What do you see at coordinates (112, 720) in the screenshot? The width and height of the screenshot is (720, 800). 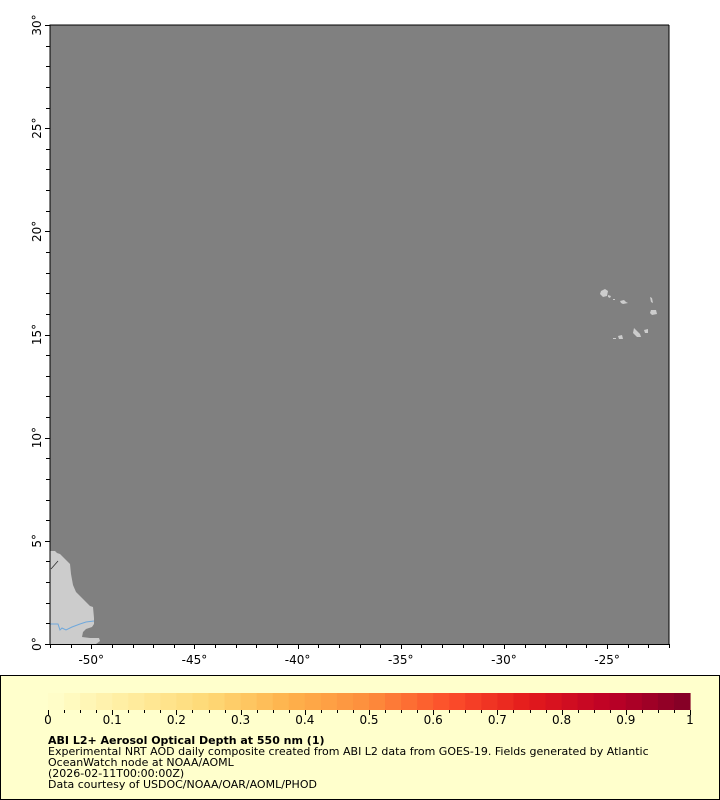 I see `colorbar-tick-label: 0.1` at bounding box center [112, 720].